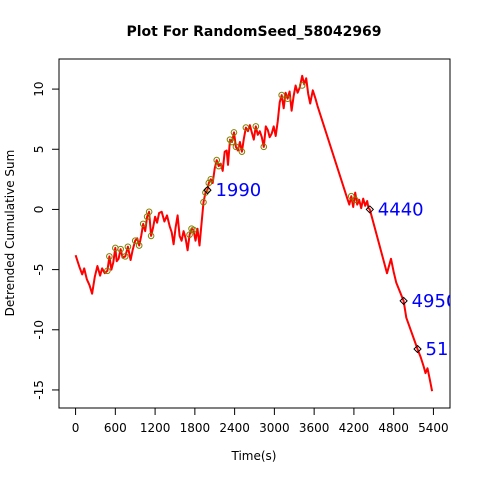 The height and width of the screenshot is (480, 480). I want to click on x-tick-label: 600, so click(115, 428).